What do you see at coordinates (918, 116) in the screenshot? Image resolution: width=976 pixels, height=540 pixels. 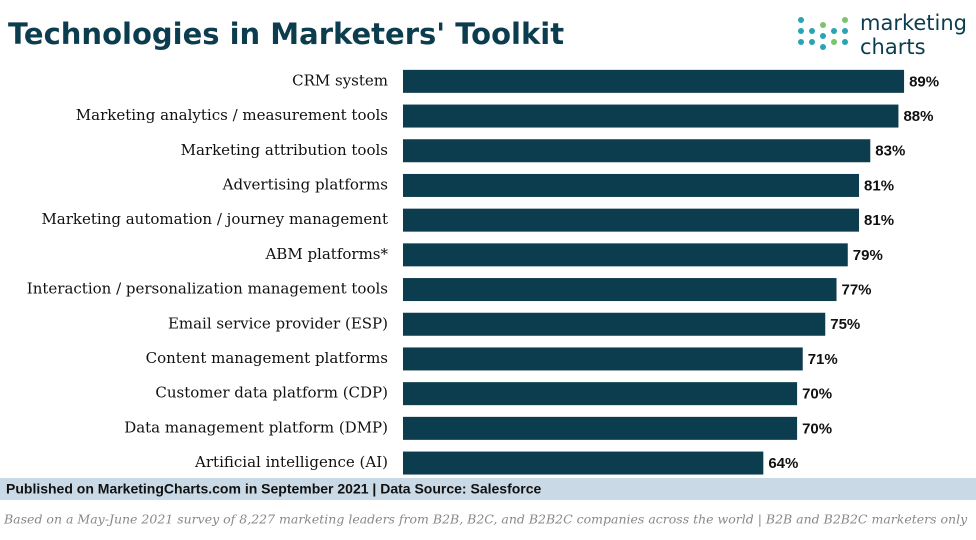 I see `value-label: 88%` at bounding box center [918, 116].